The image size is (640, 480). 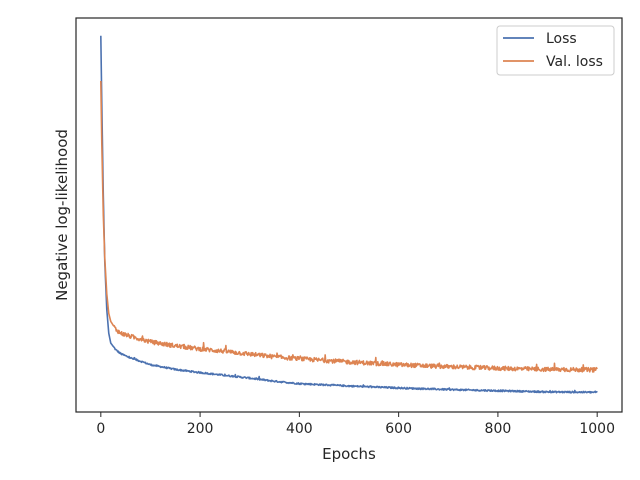 I want to click on x-tick-label: 200, so click(x=200, y=429).